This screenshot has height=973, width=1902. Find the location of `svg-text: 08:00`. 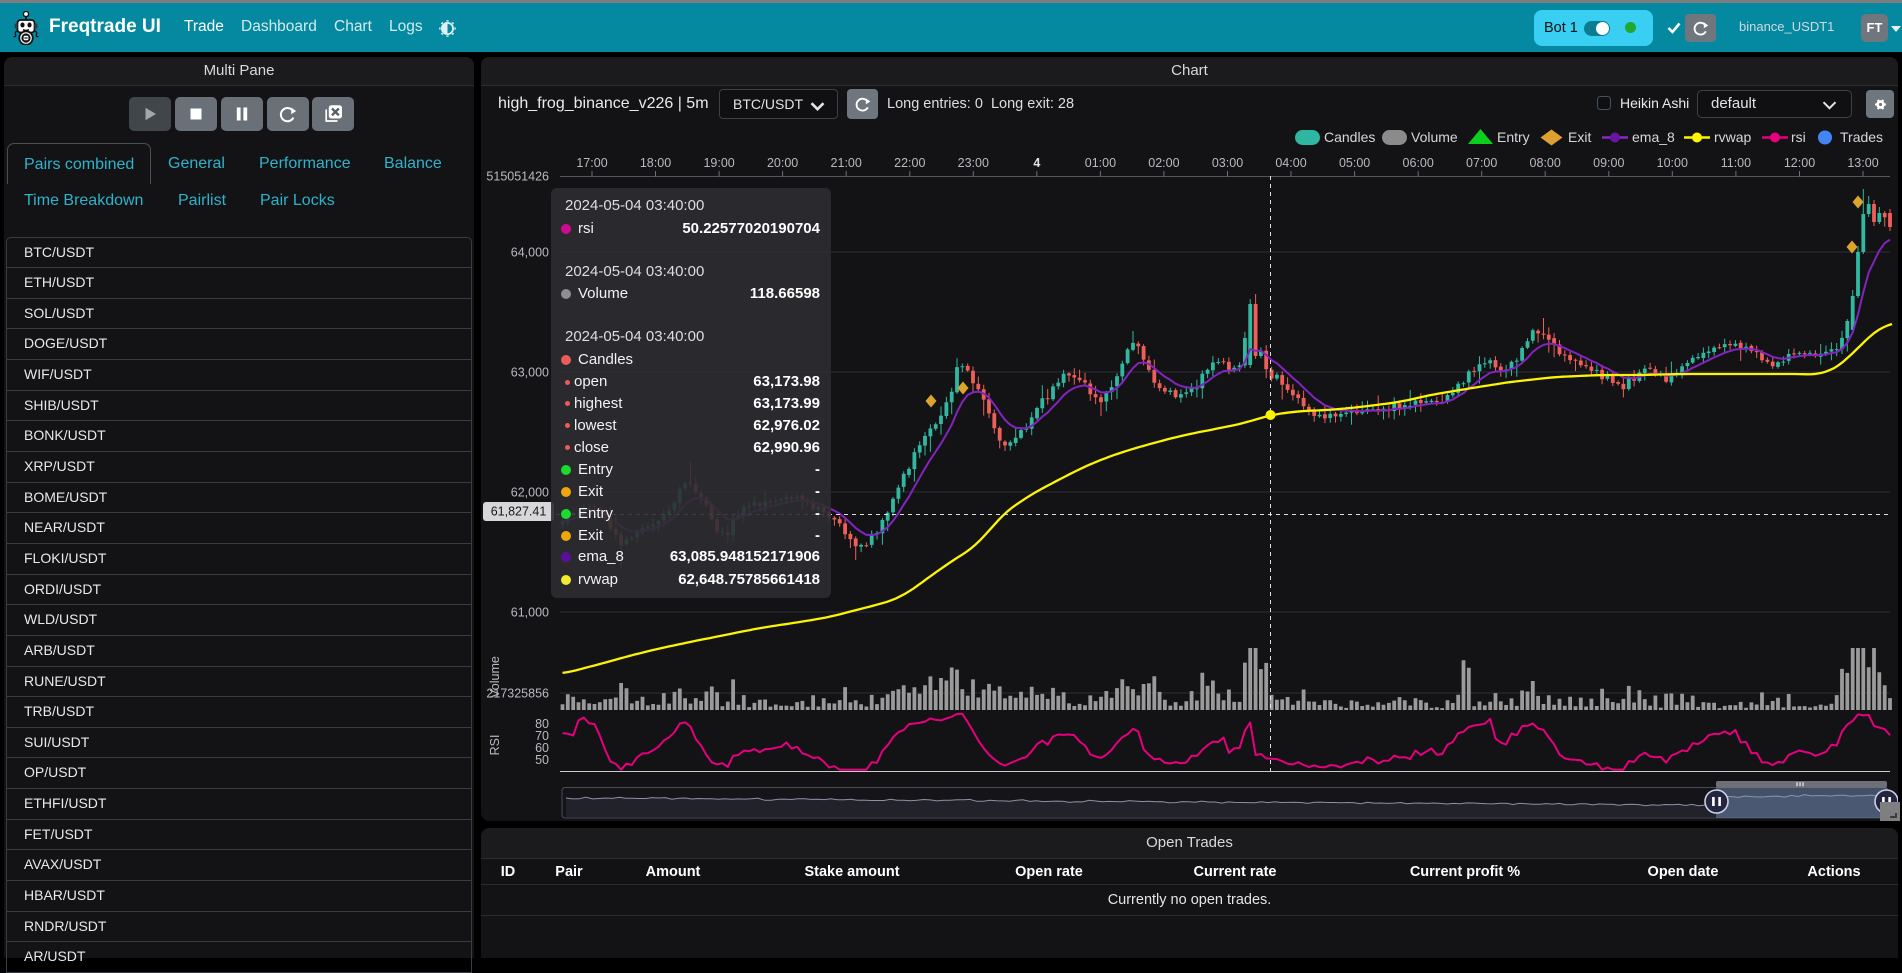

svg-text: 08:00 is located at coordinates (1545, 163).